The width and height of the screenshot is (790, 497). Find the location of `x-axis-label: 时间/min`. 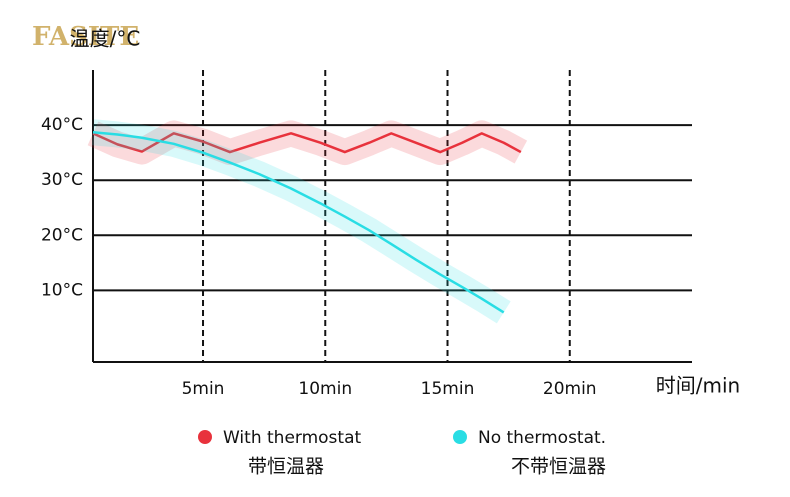

x-axis-label: 时间/min is located at coordinates (698, 386).